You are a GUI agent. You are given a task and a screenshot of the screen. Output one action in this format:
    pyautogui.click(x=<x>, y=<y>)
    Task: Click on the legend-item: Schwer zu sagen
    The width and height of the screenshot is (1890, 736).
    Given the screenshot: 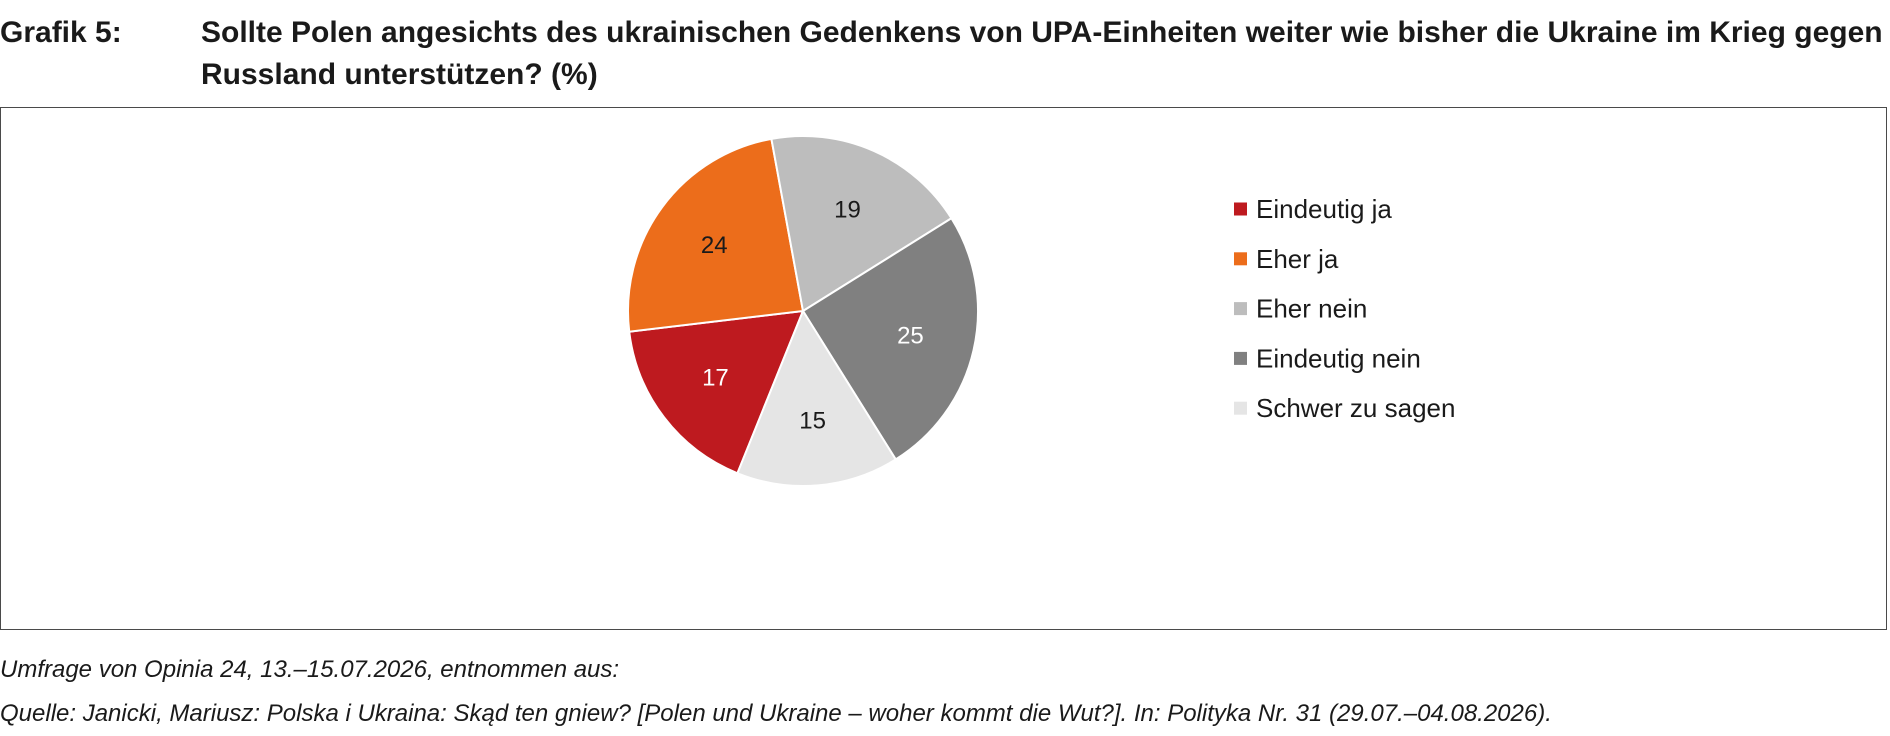 What is the action you would take?
    pyautogui.click(x=1344, y=408)
    